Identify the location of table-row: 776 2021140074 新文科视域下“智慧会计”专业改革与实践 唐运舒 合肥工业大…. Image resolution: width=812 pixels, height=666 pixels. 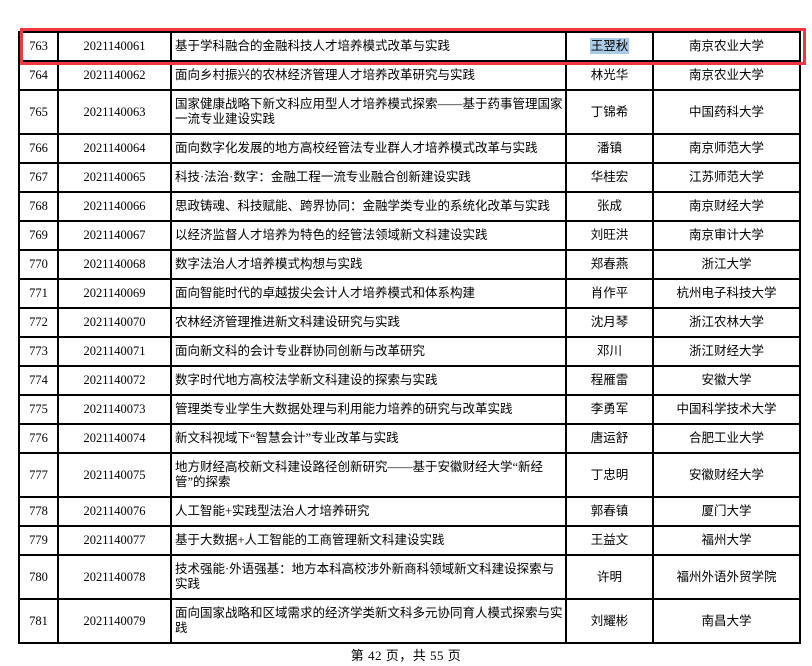
(409, 438).